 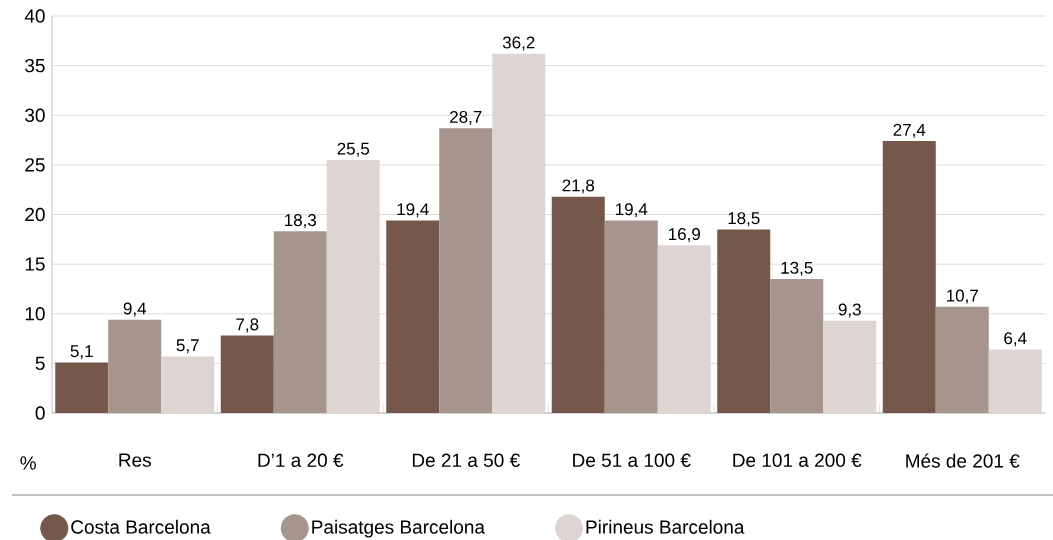 What do you see at coordinates (34, 16) in the screenshot?
I see `y-tick-label: 40` at bounding box center [34, 16].